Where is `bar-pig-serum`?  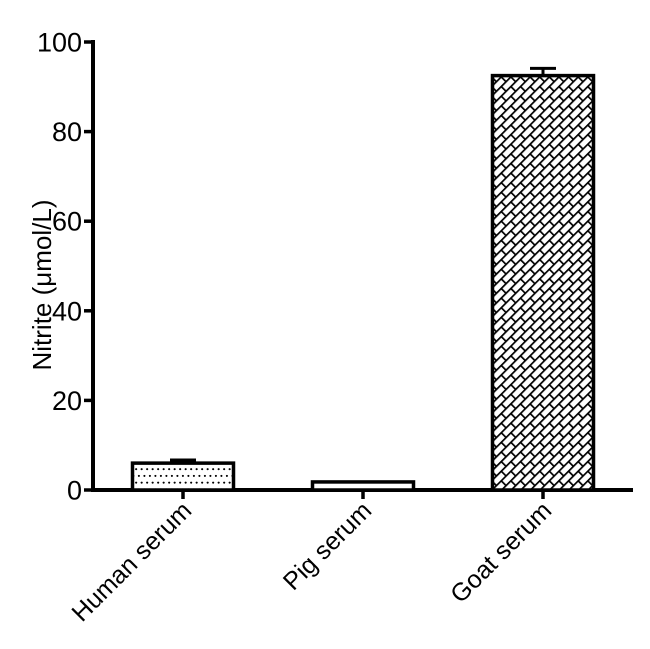 bar-pig-serum is located at coordinates (363, 486).